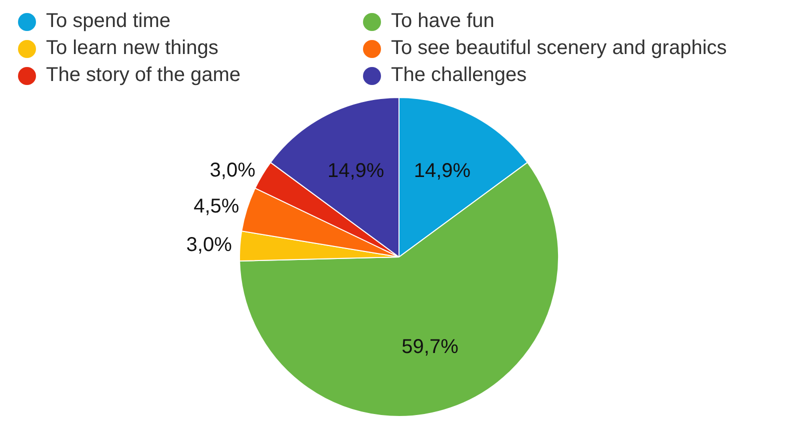 The width and height of the screenshot is (798, 444). Describe the element at coordinates (217, 206) in the screenshot. I see `data-label: 4,5%` at that location.